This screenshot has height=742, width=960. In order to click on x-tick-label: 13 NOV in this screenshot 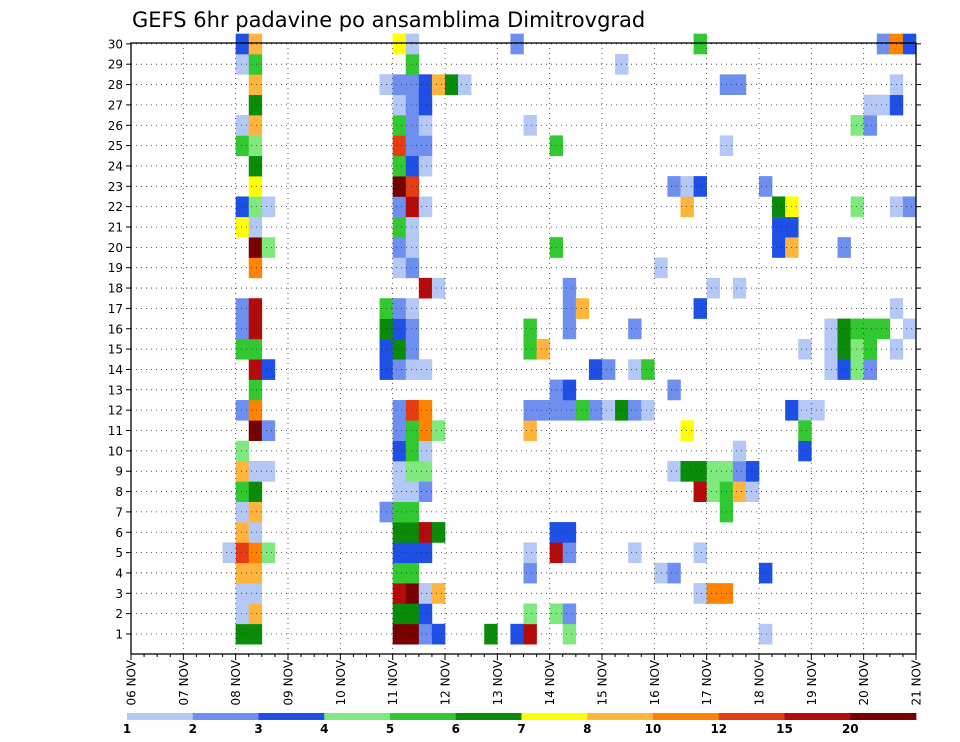, I will do `click(498, 682)`.